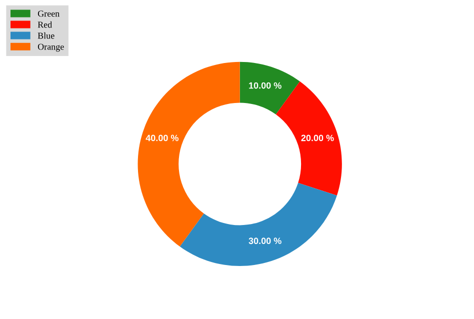 This screenshot has width=474, height=319. Describe the element at coordinates (46, 35) in the screenshot. I see `legend-label: Blue` at that location.